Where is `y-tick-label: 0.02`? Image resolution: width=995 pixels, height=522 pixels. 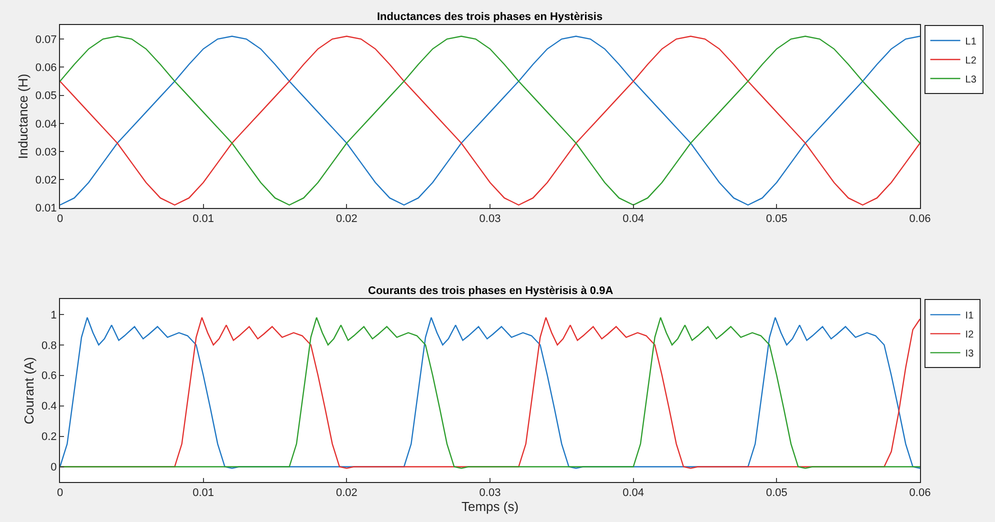 y-tick-label: 0.02 is located at coordinates (46, 180).